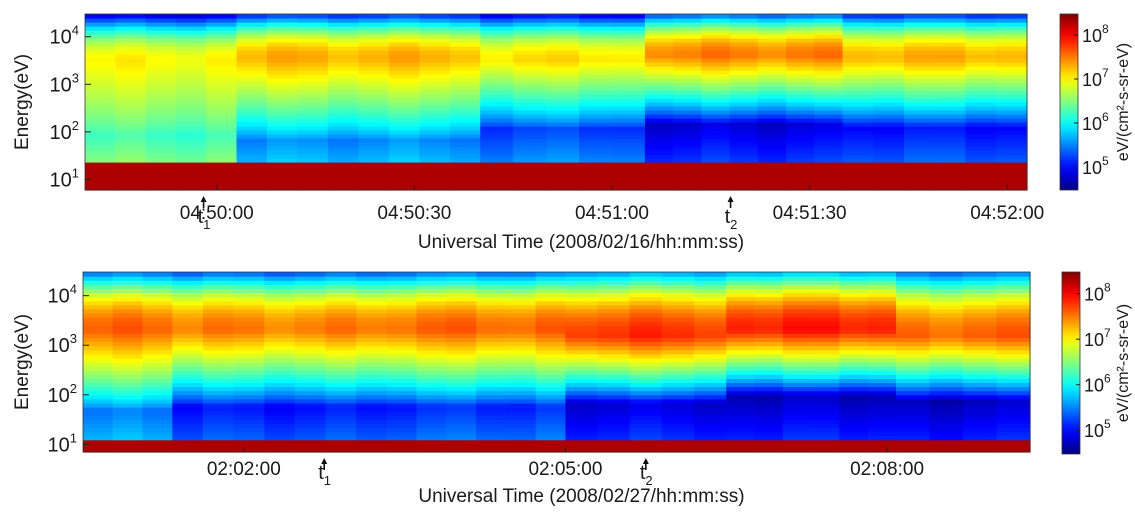  Describe the element at coordinates (887, 469) in the screenshot. I see `x-tick-label: 02:08:00` at that location.